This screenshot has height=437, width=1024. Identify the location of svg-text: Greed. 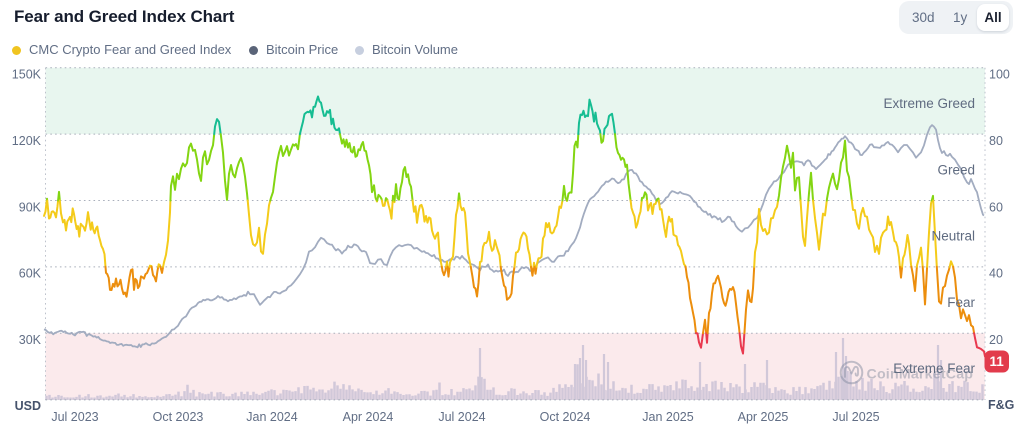
(956, 169).